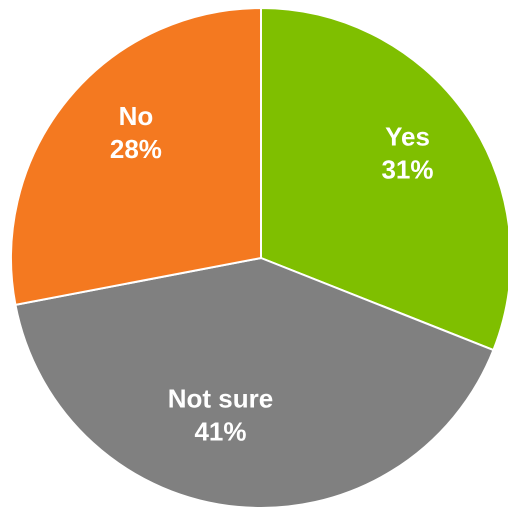 This screenshot has height=508, width=508. Describe the element at coordinates (220, 398) in the screenshot. I see `pie-label-category-not-sure: Not sure` at that location.